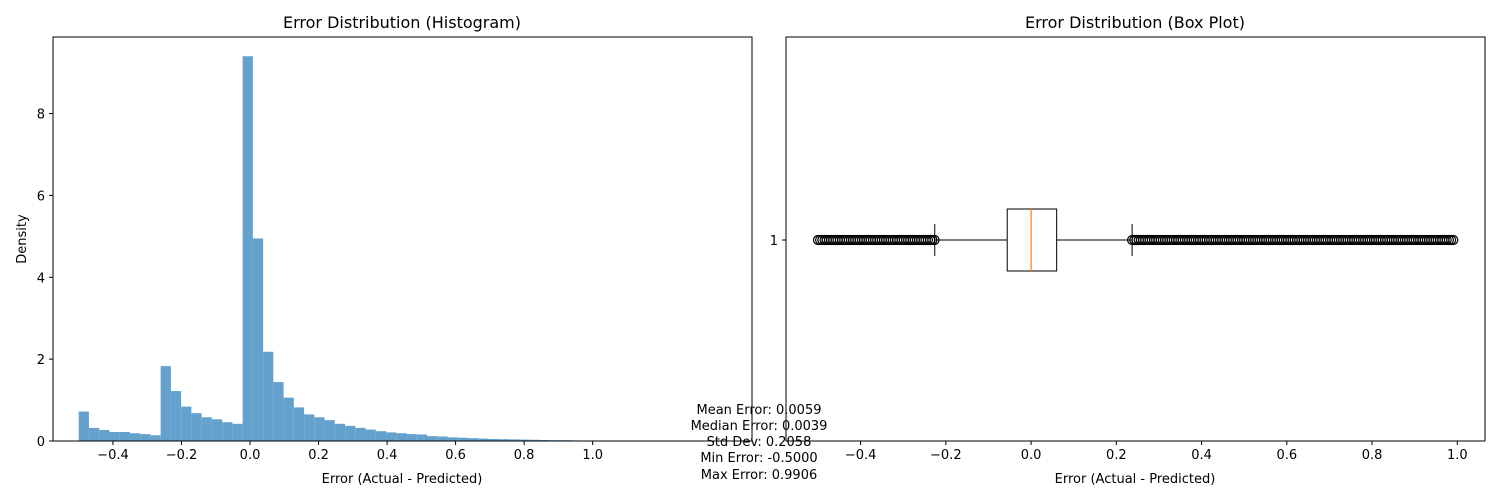  Describe the element at coordinates (592, 455) in the screenshot. I see `histogram-x-tick-label: 1.0` at that location.